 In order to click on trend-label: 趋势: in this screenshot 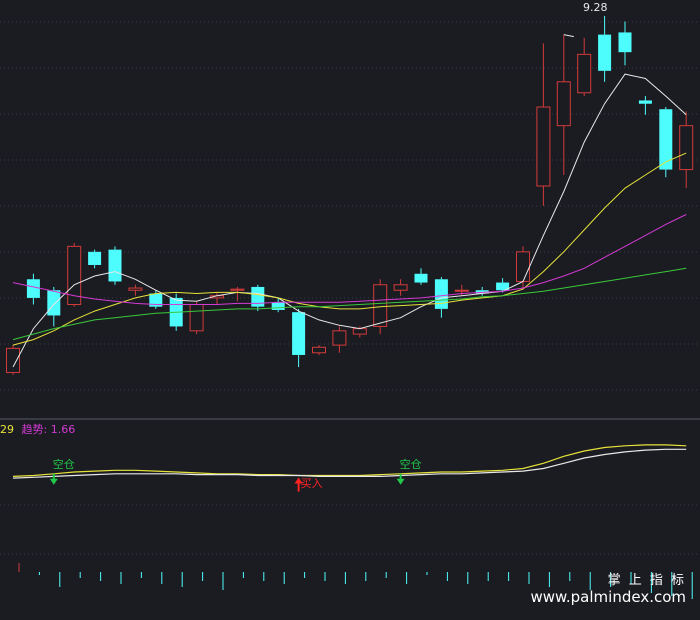, I will do `click(34, 429)`.